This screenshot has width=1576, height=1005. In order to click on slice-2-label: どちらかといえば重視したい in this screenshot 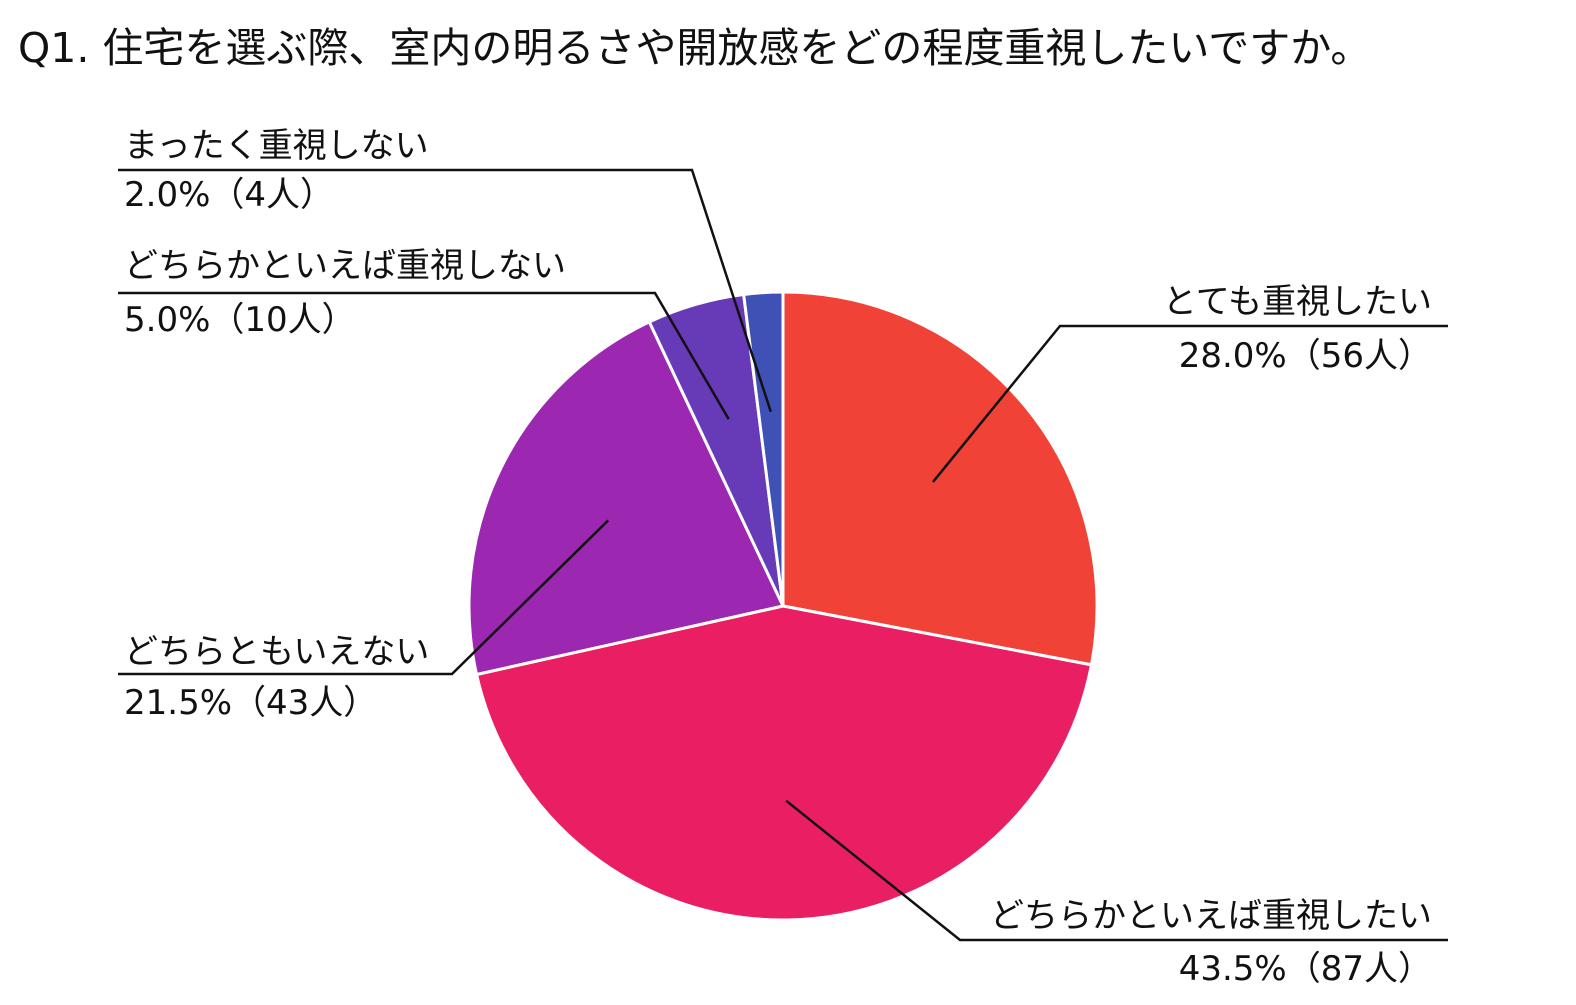, I will do `click(1211, 916)`.